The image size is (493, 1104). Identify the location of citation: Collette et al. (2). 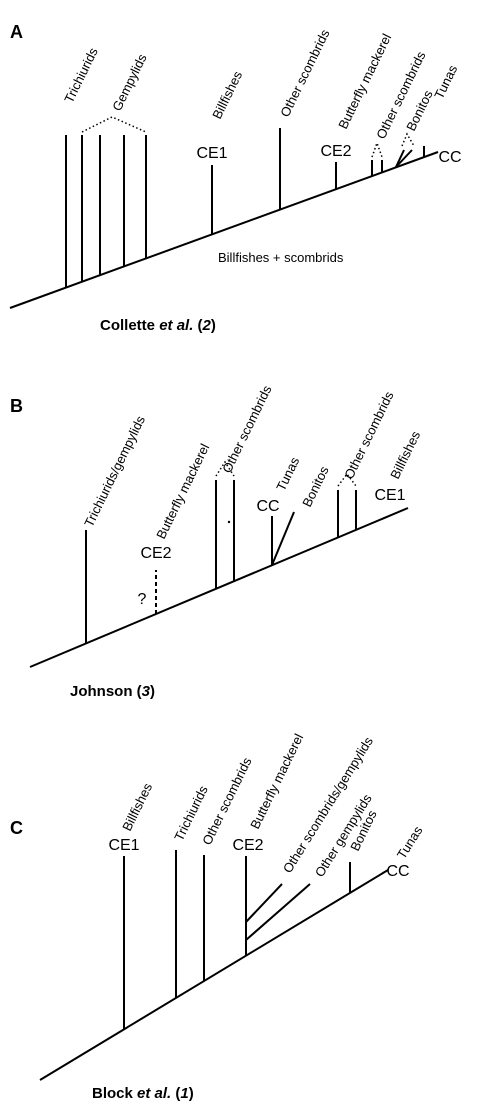
(158, 325).